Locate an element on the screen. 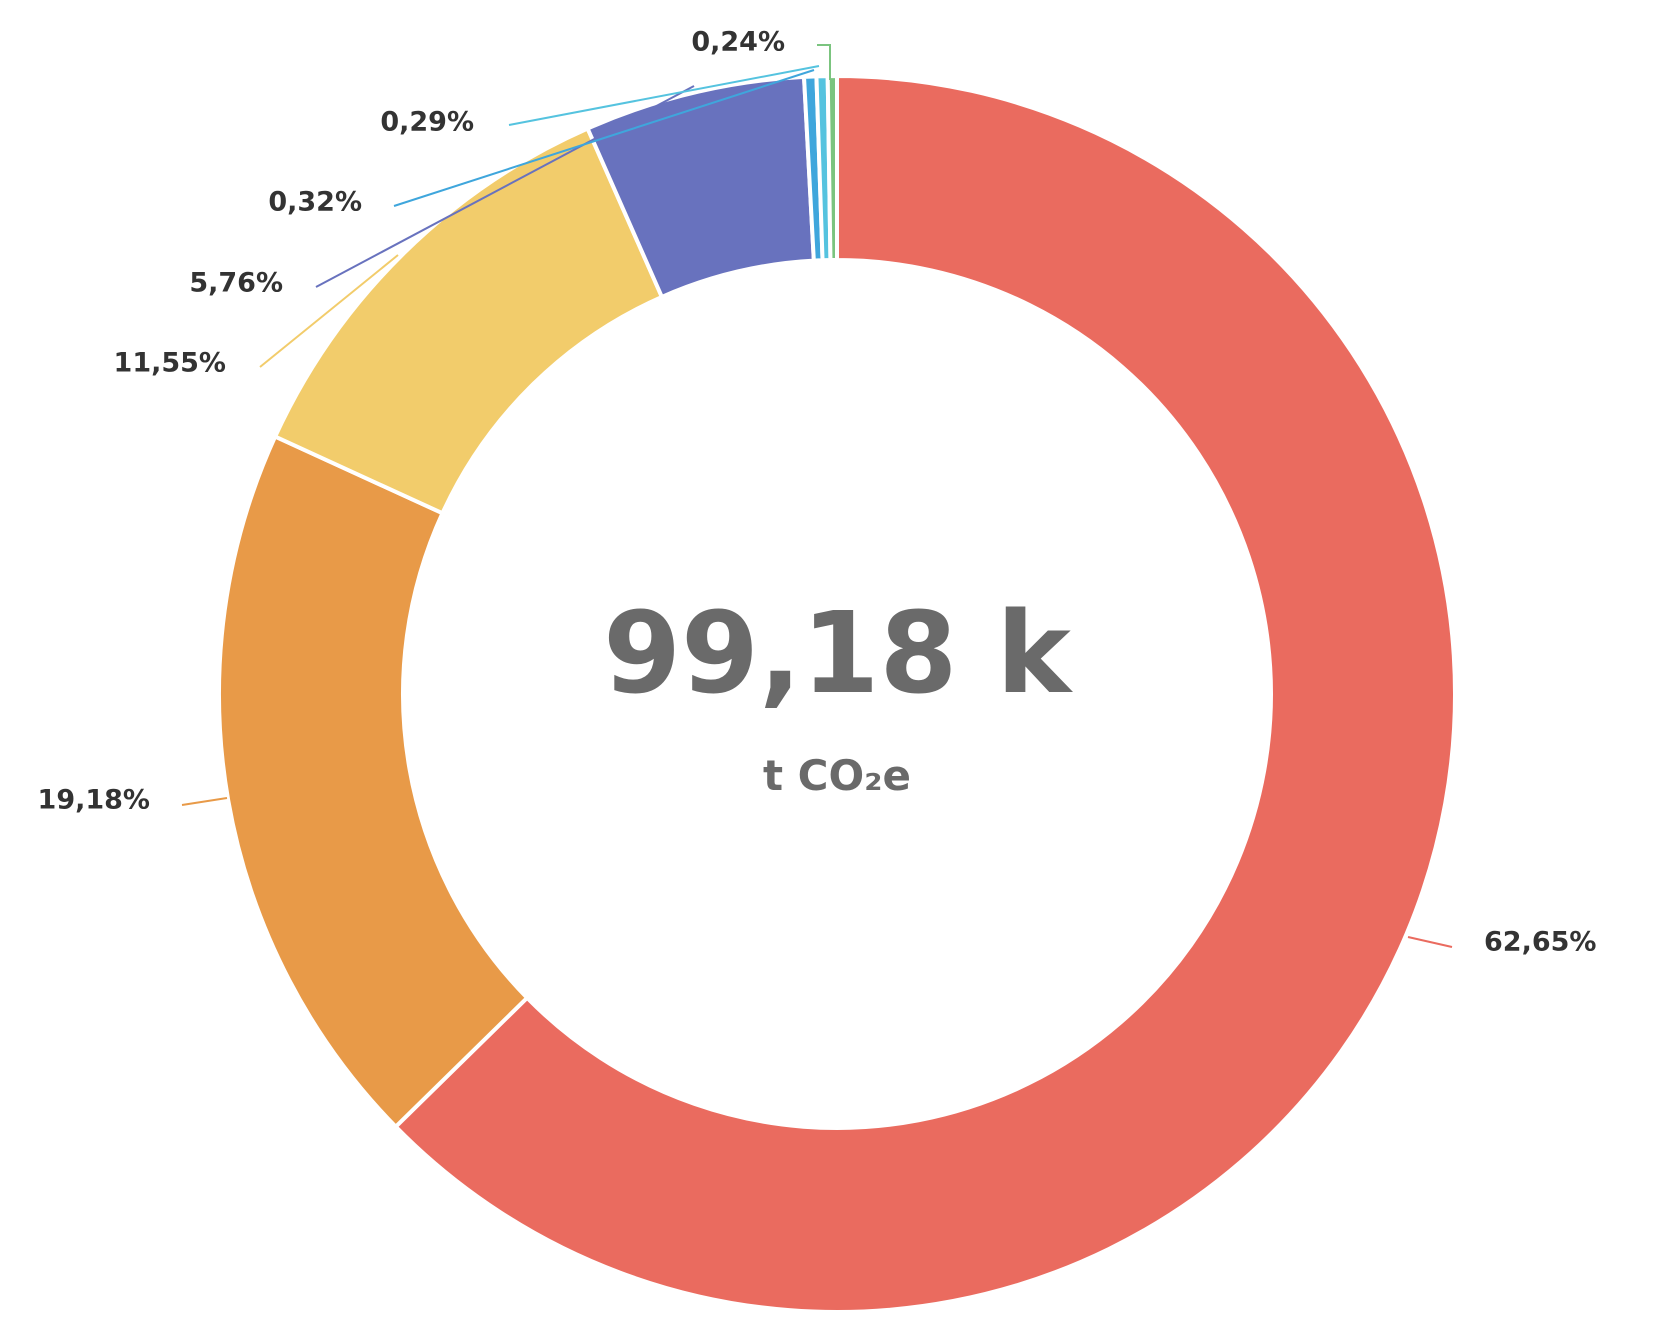  data-label: 0,24% is located at coordinates (738, 42).